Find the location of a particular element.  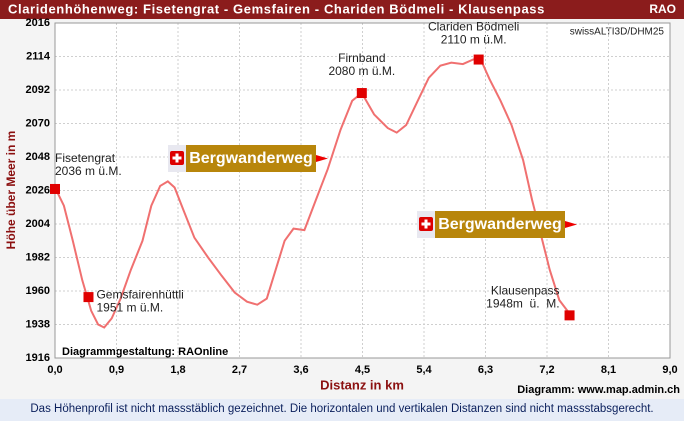

x-tick-label: 5,4 is located at coordinates (424, 370).